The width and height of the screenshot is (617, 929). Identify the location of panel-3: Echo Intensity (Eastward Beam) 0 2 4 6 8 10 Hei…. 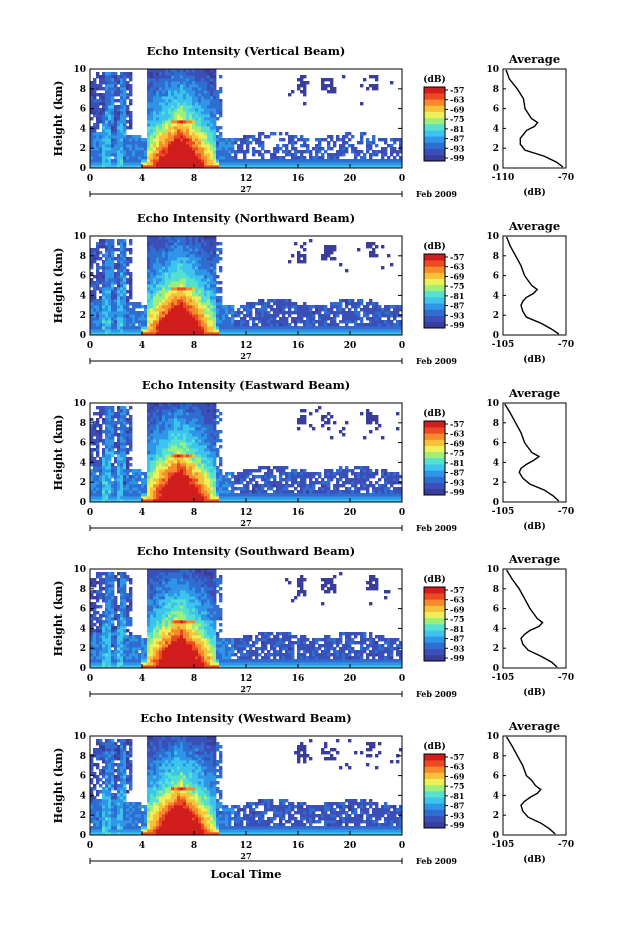
(313, 455).